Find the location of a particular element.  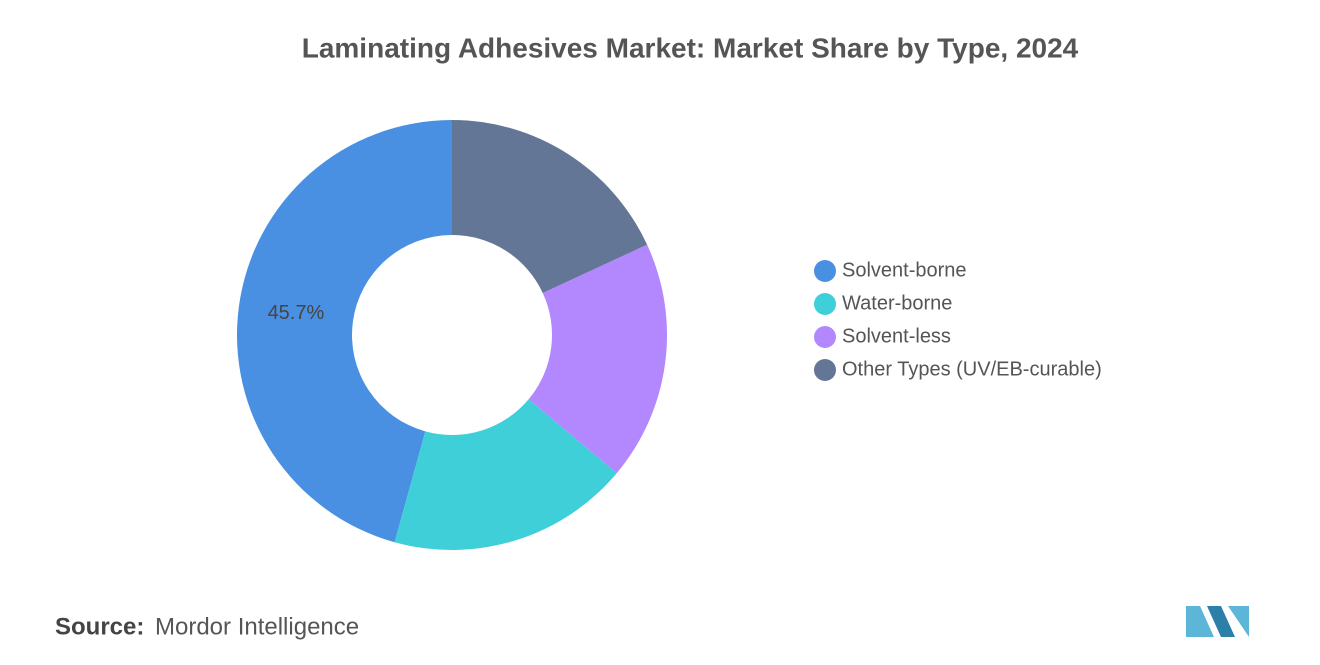

legend-label: Solvent-borne is located at coordinates (904, 270).